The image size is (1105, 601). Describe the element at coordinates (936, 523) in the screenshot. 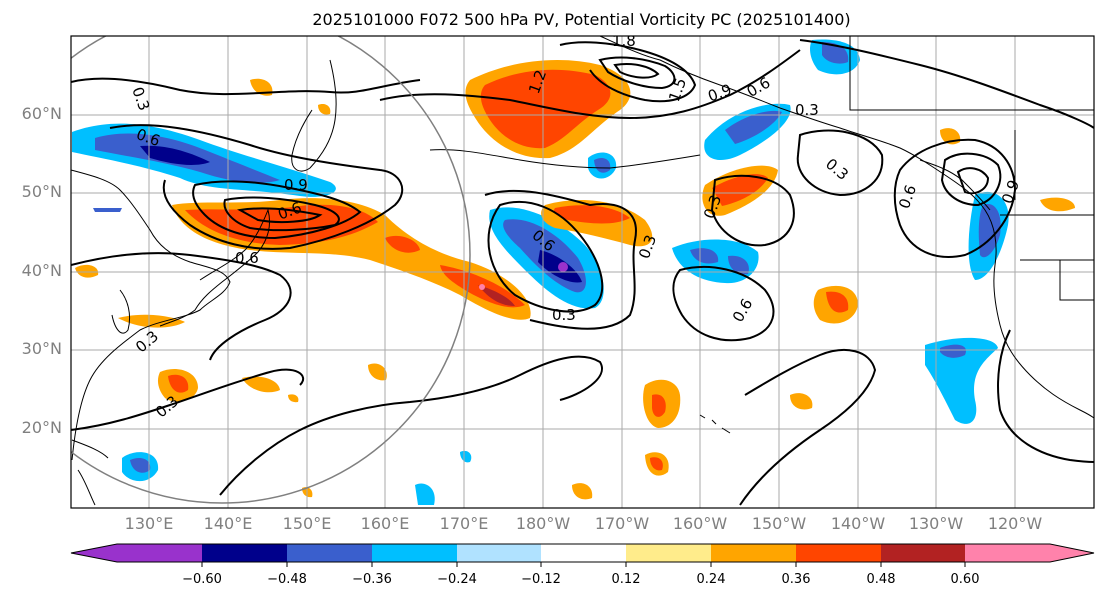

I see `lon-label: 130°W` at that location.